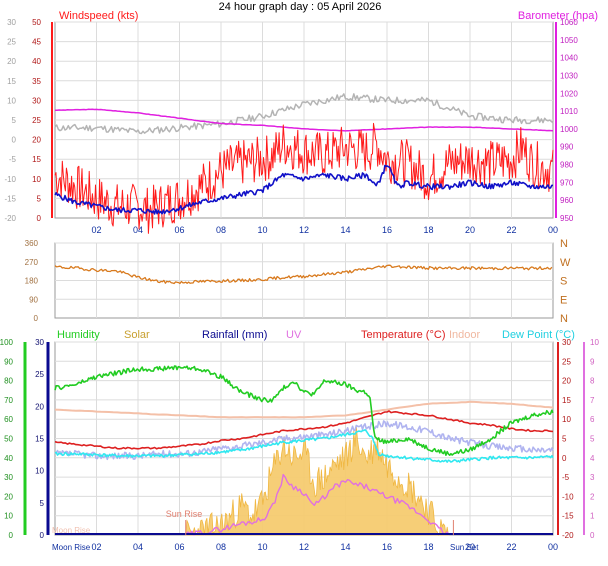 This screenshot has height=566, width=608. I want to click on uv-ytick: 1, so click(592, 516).